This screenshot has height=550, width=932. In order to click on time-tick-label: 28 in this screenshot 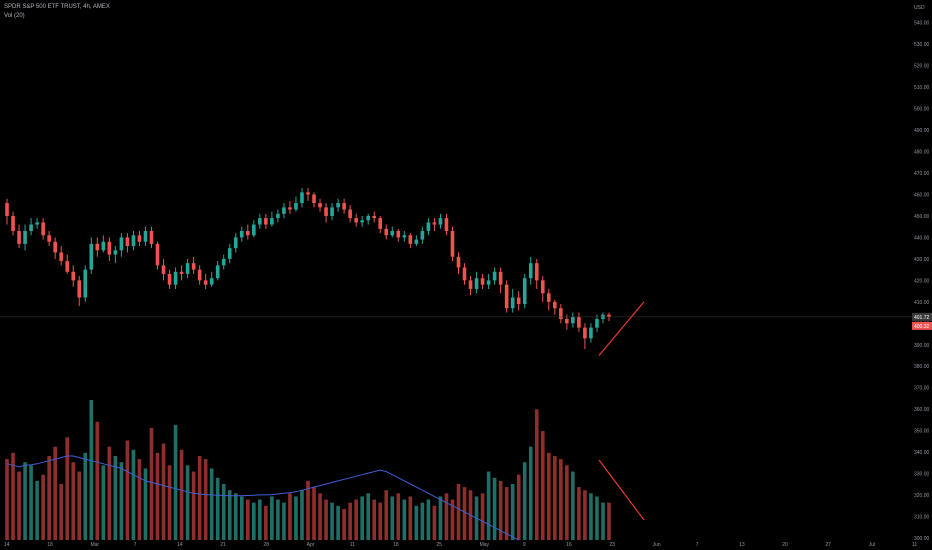, I will do `click(266, 545)`.